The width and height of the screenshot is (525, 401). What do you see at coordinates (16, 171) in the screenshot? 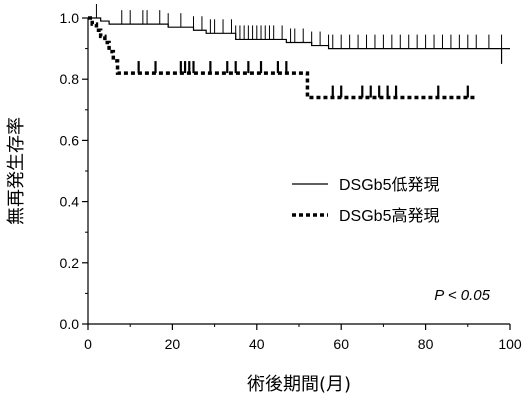
I see `y-axis-title: 無再発生存率` at bounding box center [16, 171].